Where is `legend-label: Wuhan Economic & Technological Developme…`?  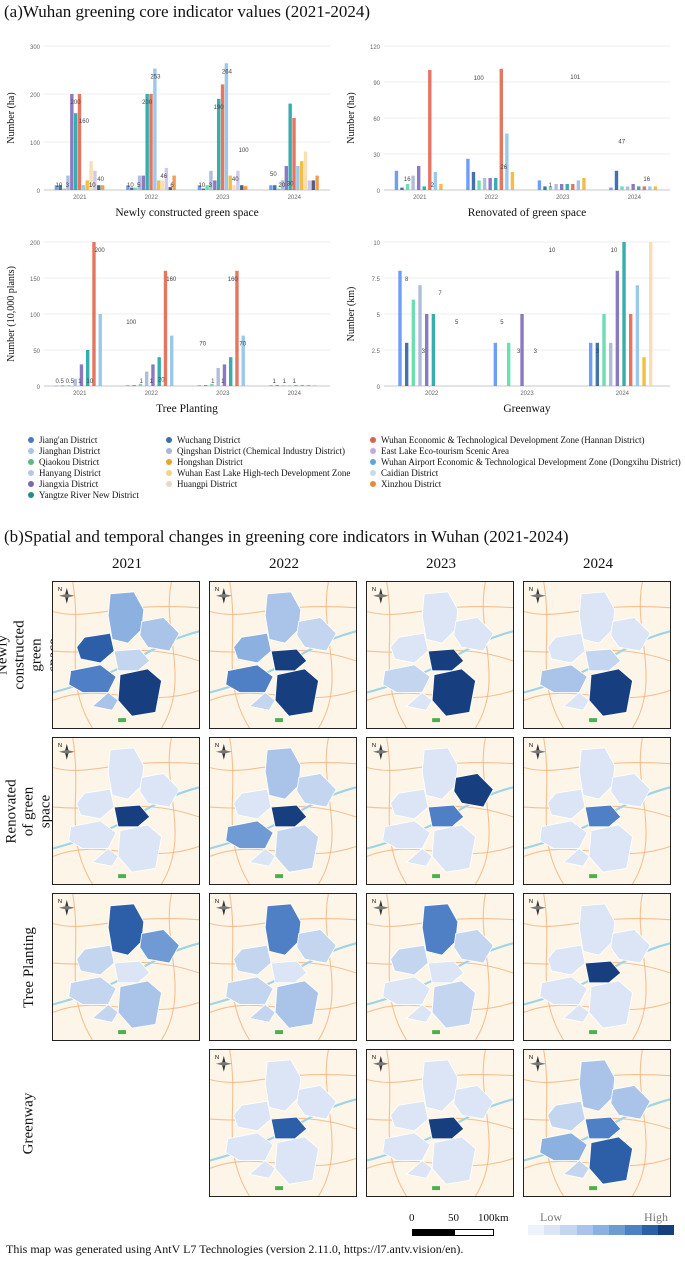
legend-label: Wuhan Economic & Technological Developme… is located at coordinates (513, 440).